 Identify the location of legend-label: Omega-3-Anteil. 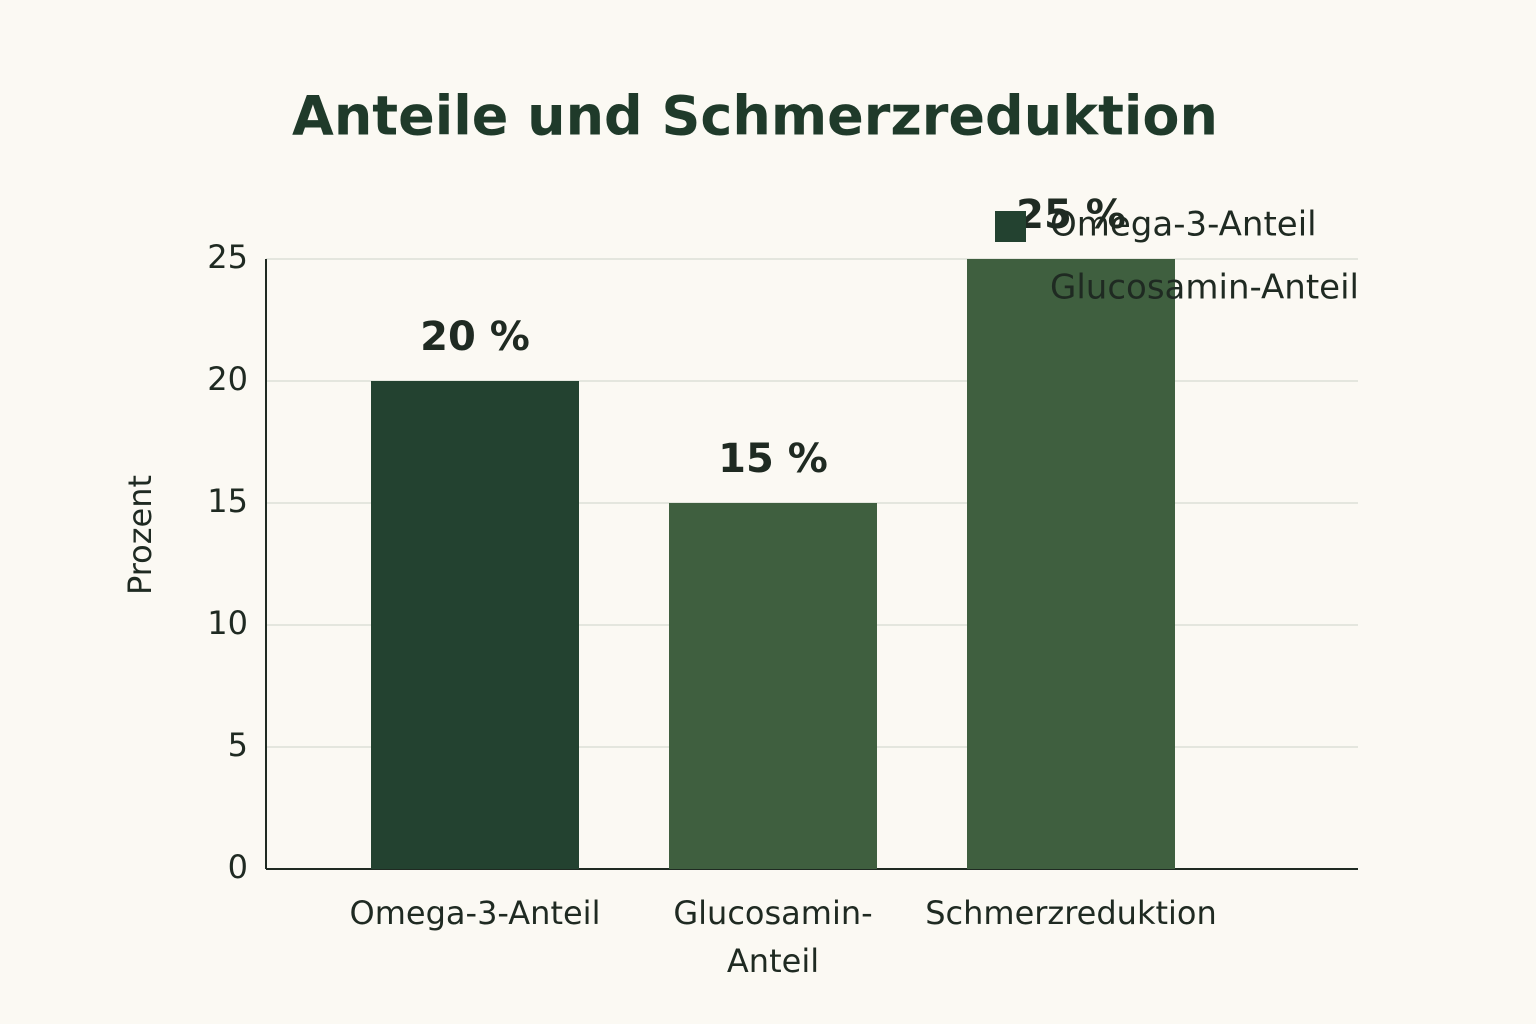
(1183, 225).